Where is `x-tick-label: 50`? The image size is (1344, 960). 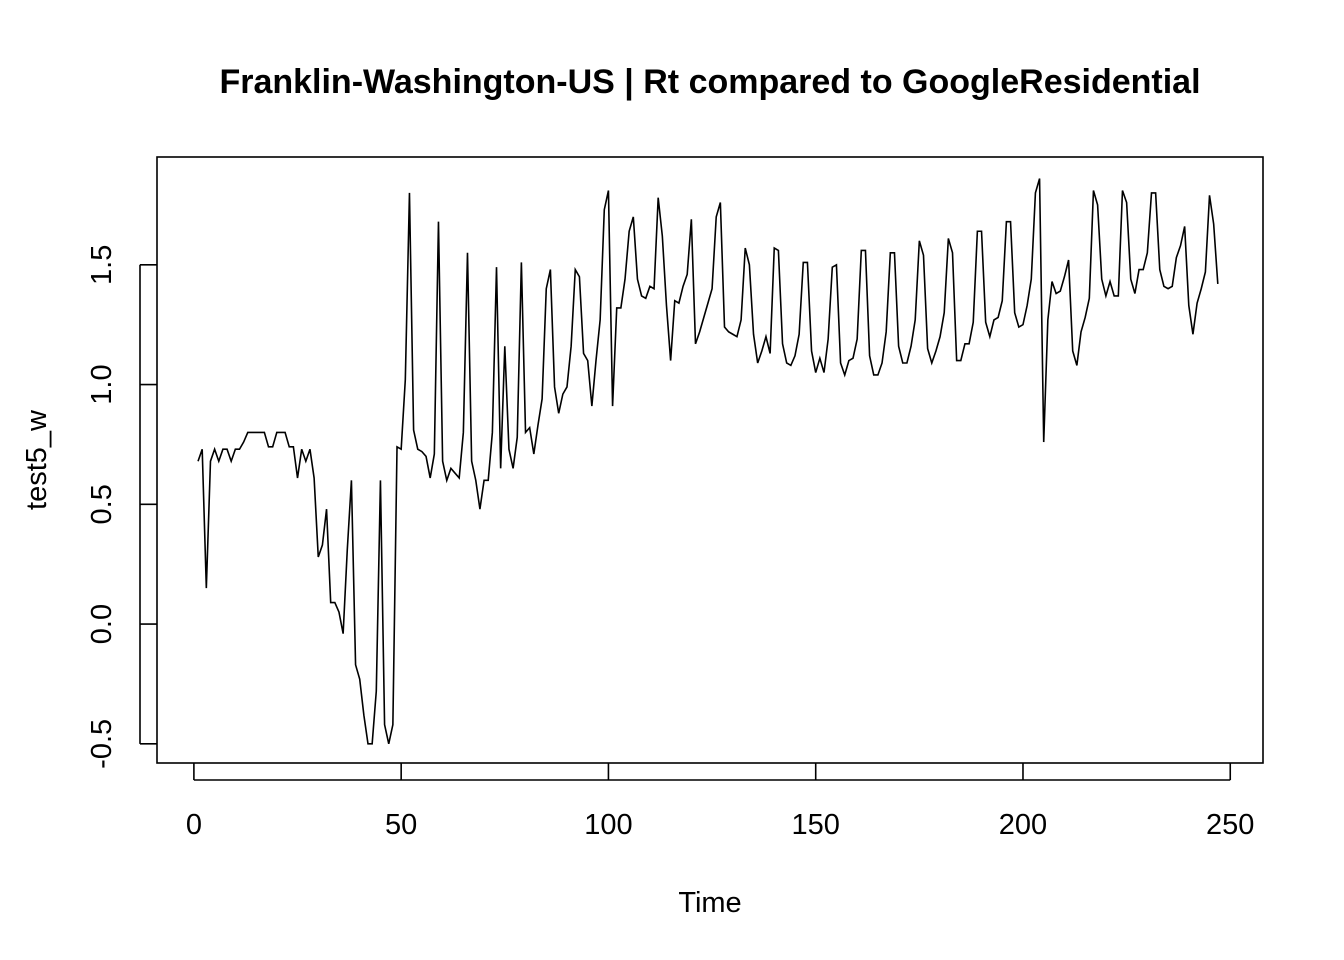 x-tick-label: 50 is located at coordinates (401, 825).